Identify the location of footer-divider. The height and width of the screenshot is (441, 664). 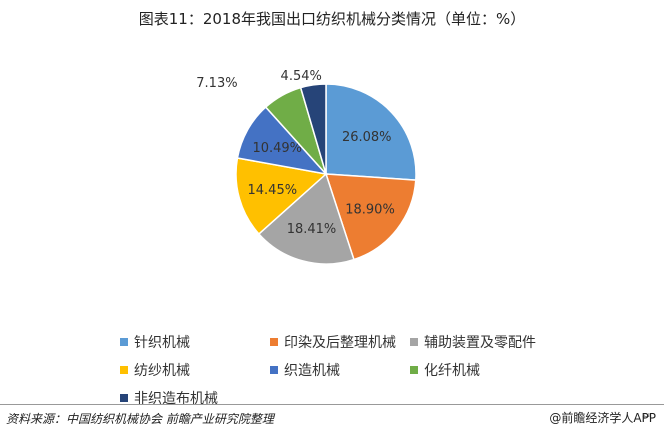
(332, 404).